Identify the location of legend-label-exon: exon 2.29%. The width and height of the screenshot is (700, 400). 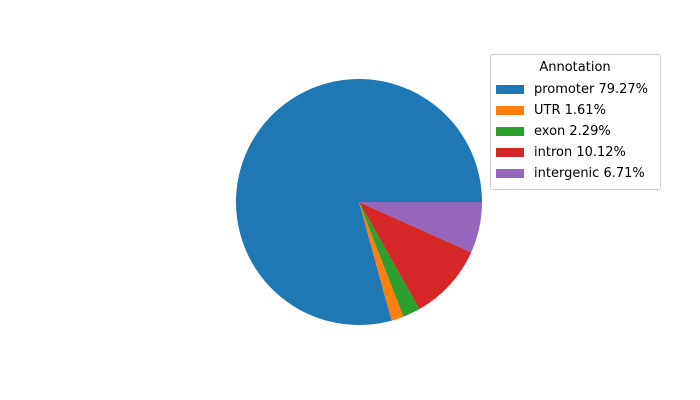
(572, 131).